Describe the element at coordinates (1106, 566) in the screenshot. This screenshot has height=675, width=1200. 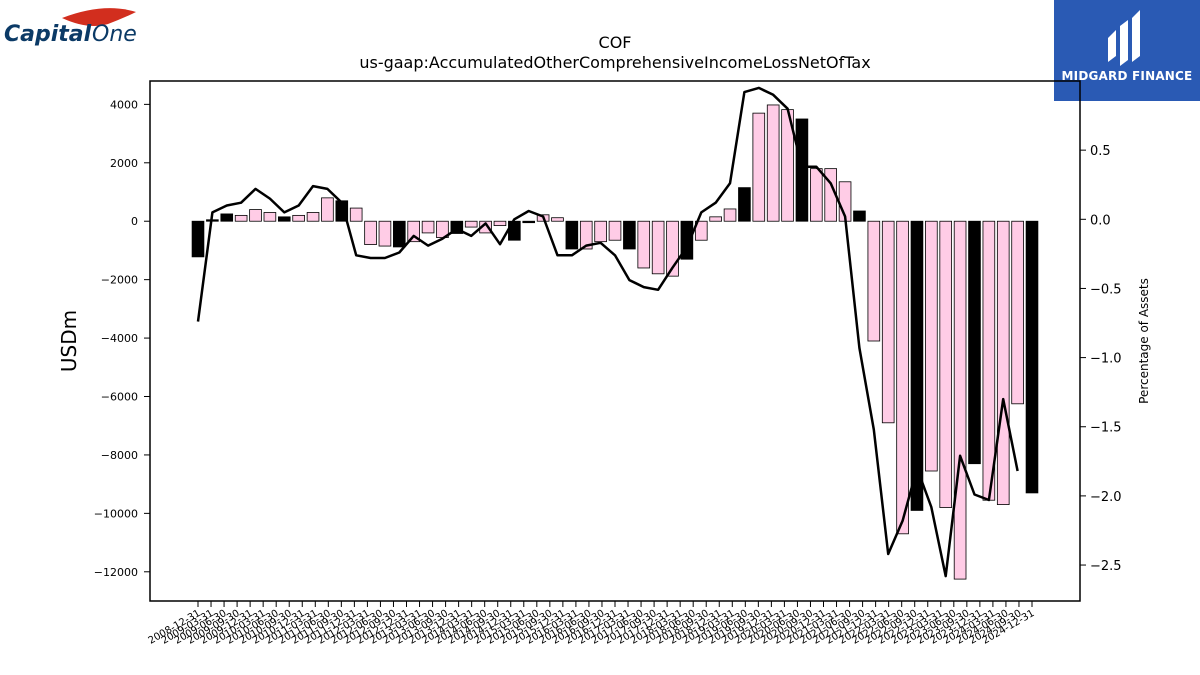
I see `y2-tick-label: −2.5` at that location.